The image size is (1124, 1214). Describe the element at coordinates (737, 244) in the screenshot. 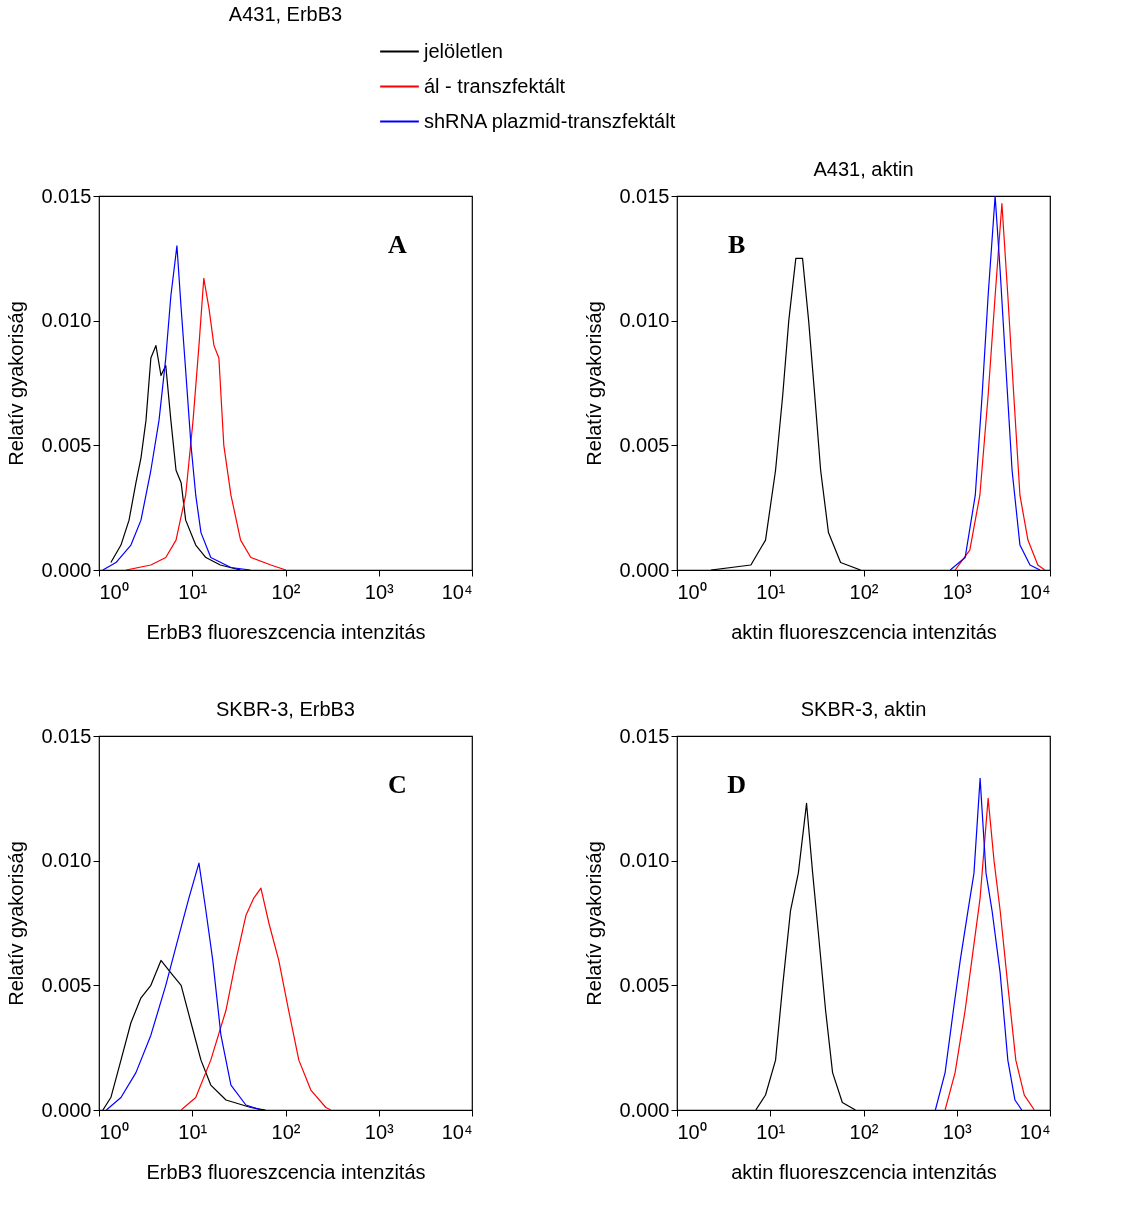

I see `annotation: B` at that location.